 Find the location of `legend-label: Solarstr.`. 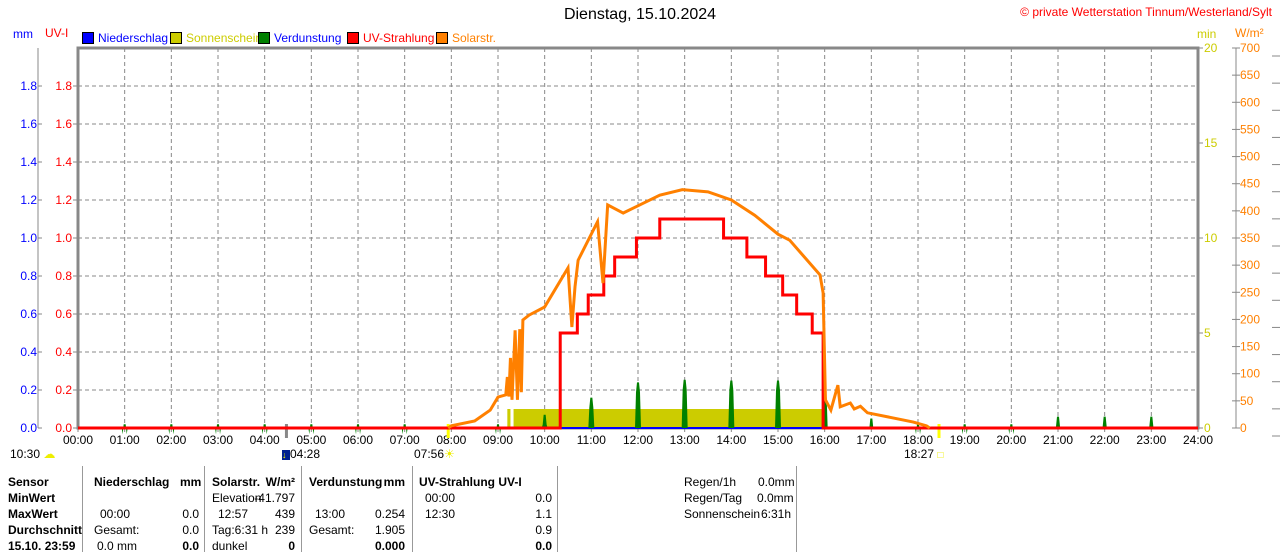

legend-label: Solarstr. is located at coordinates (474, 38).